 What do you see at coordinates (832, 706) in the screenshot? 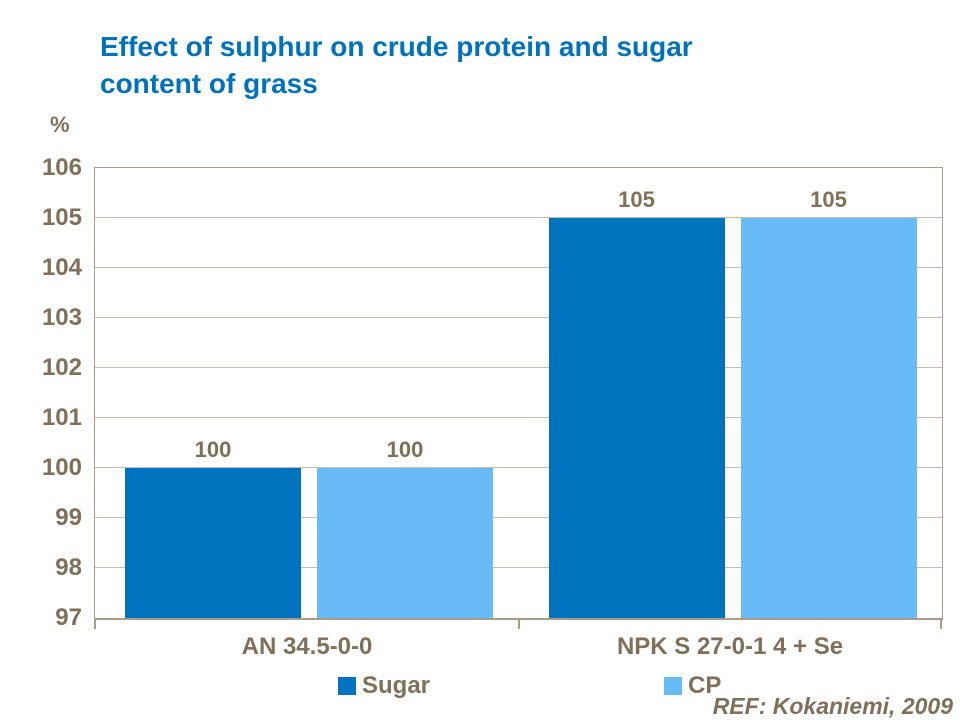
I see `reference-note: REF: Kokaniemi, 2009` at bounding box center [832, 706].